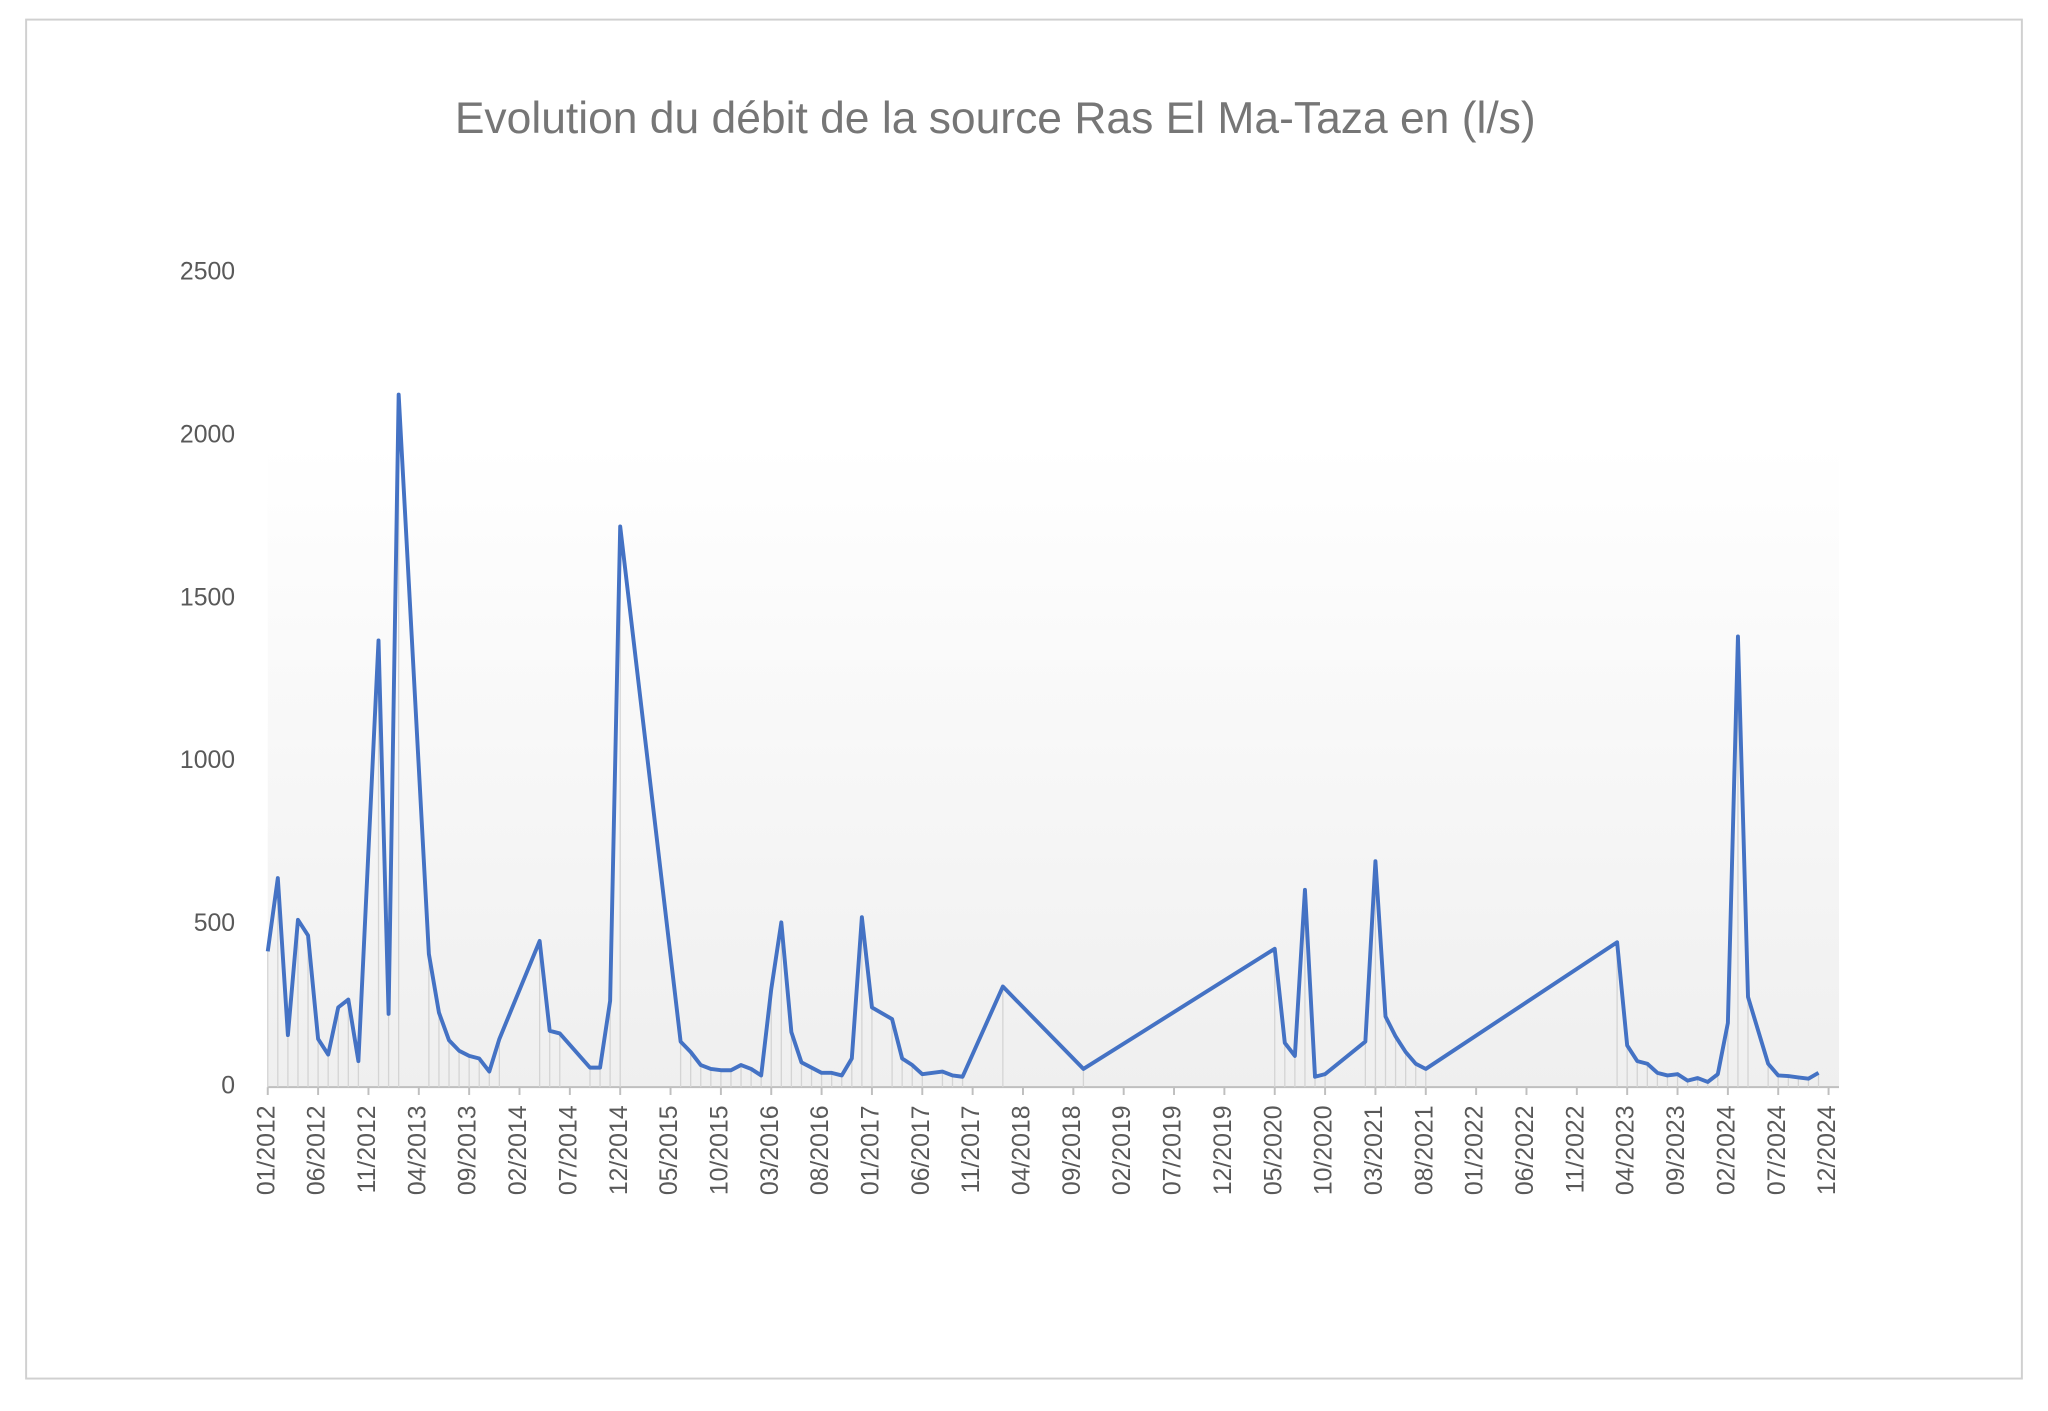 The height and width of the screenshot is (1411, 2048). What do you see at coordinates (228, 1086) in the screenshot?
I see `y-tick-label: 0` at bounding box center [228, 1086].